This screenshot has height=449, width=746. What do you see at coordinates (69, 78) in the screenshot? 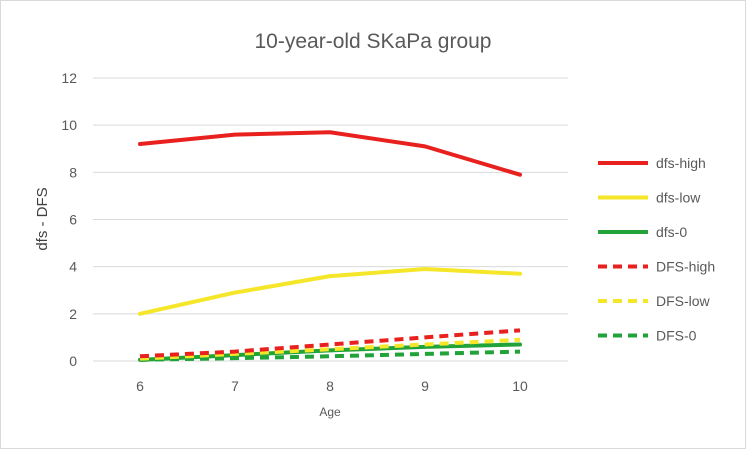
I see `y-tick-label: 12` at bounding box center [69, 78].